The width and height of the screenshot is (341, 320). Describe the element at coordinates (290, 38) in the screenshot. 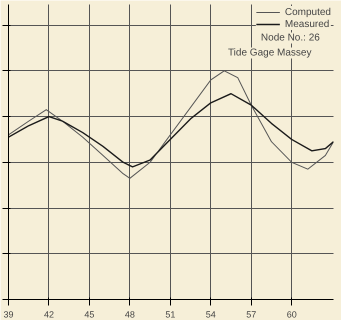

I see `text: Node No.: 26` at that location.